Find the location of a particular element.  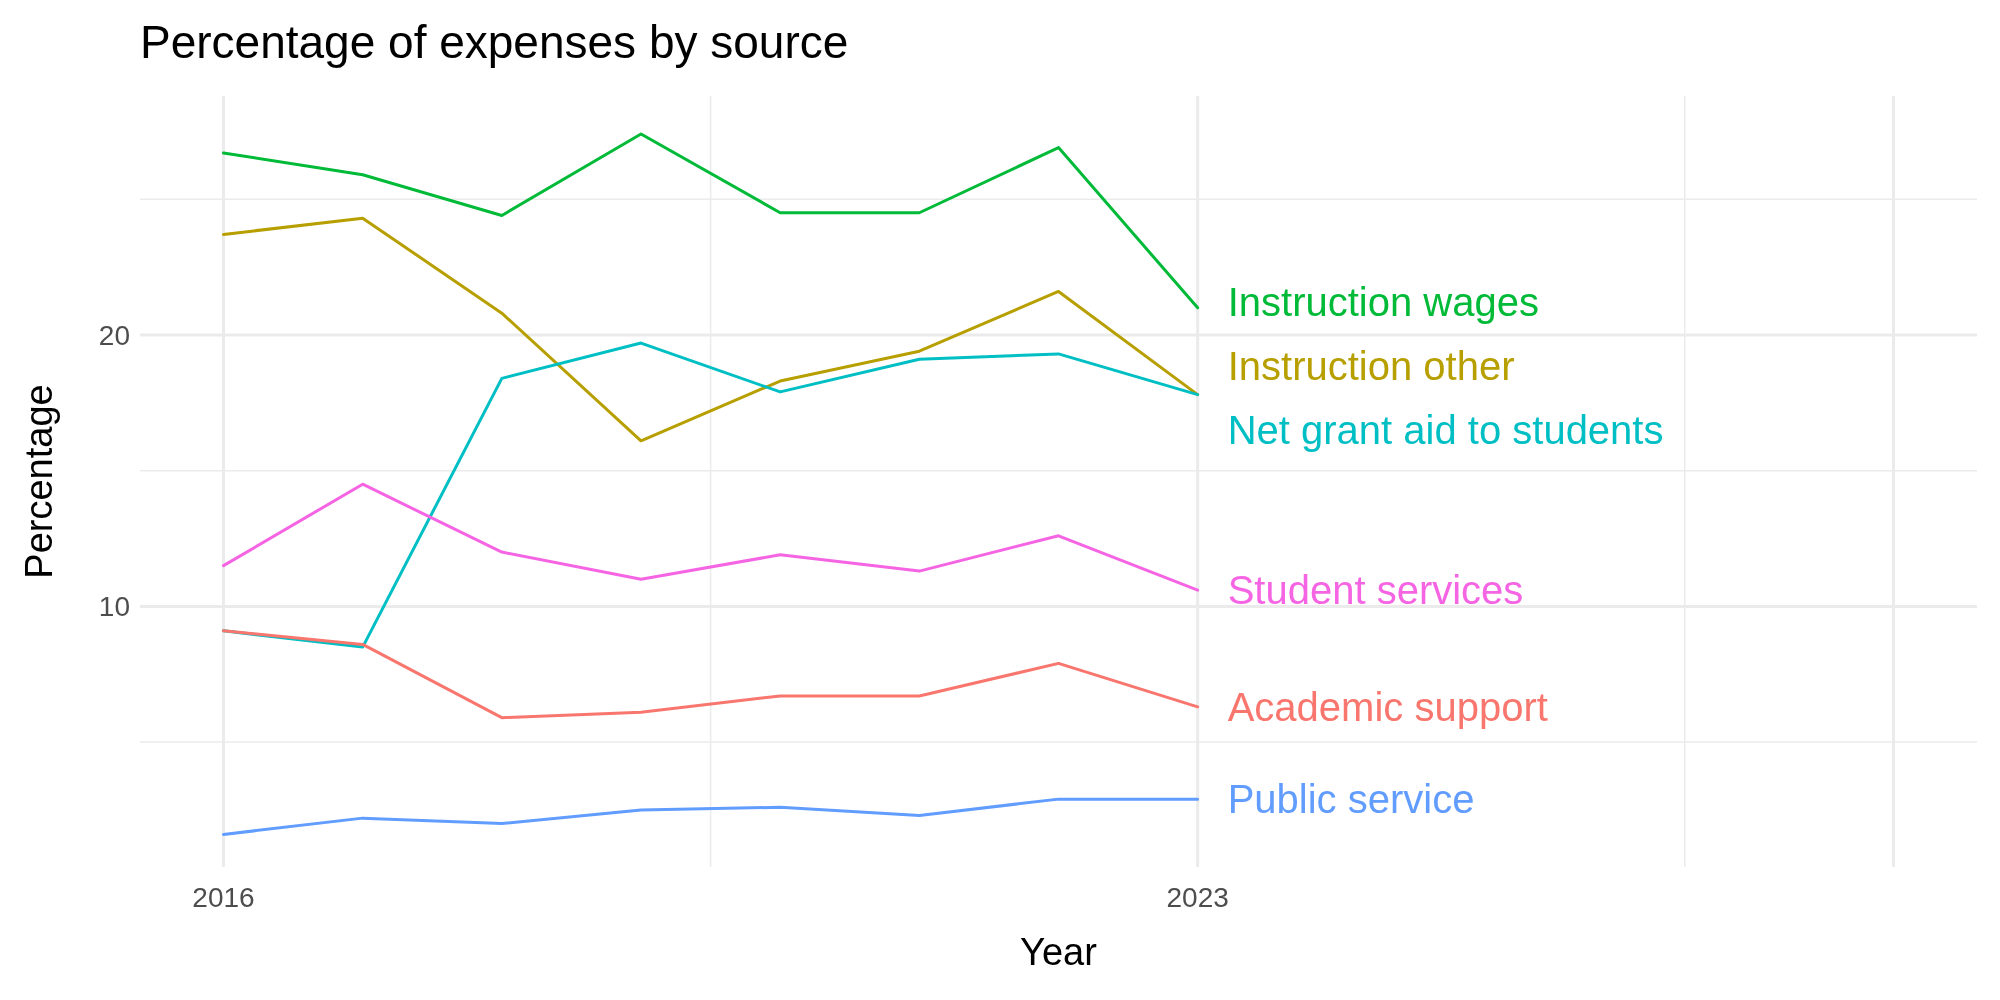

y-tick-label: 10 is located at coordinates (114, 607).